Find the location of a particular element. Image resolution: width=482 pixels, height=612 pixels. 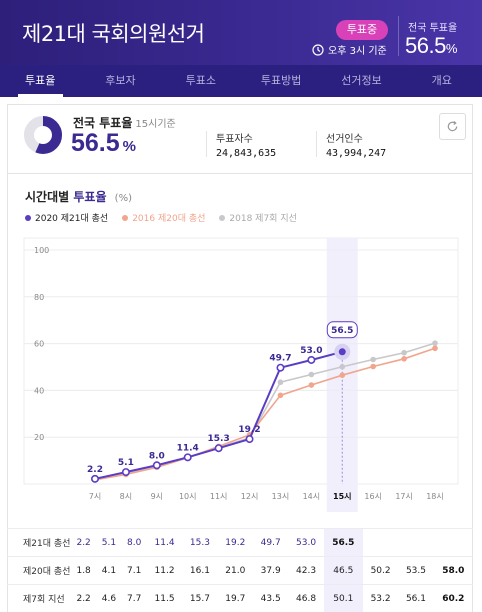

tab-voting-method: 투표방법 is located at coordinates (281, 80).